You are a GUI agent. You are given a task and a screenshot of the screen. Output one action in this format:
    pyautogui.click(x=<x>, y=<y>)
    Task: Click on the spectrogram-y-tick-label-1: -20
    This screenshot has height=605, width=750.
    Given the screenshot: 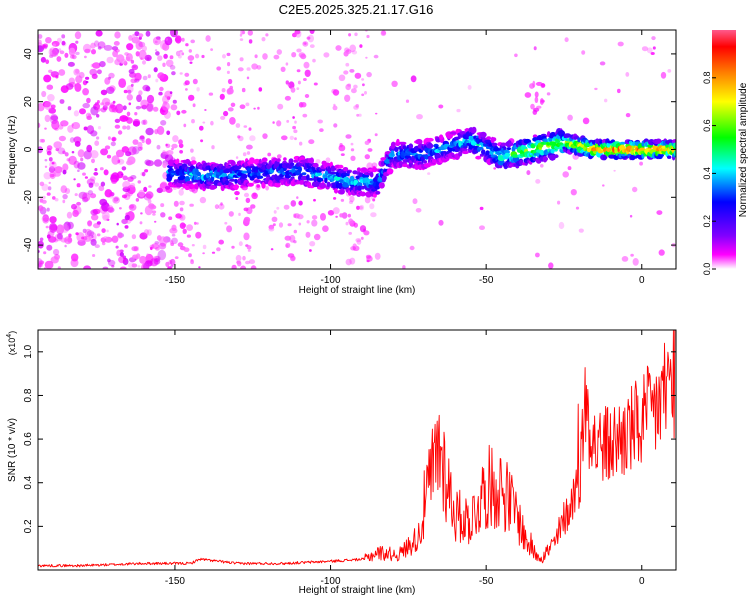 What is the action you would take?
    pyautogui.click(x=28, y=197)
    